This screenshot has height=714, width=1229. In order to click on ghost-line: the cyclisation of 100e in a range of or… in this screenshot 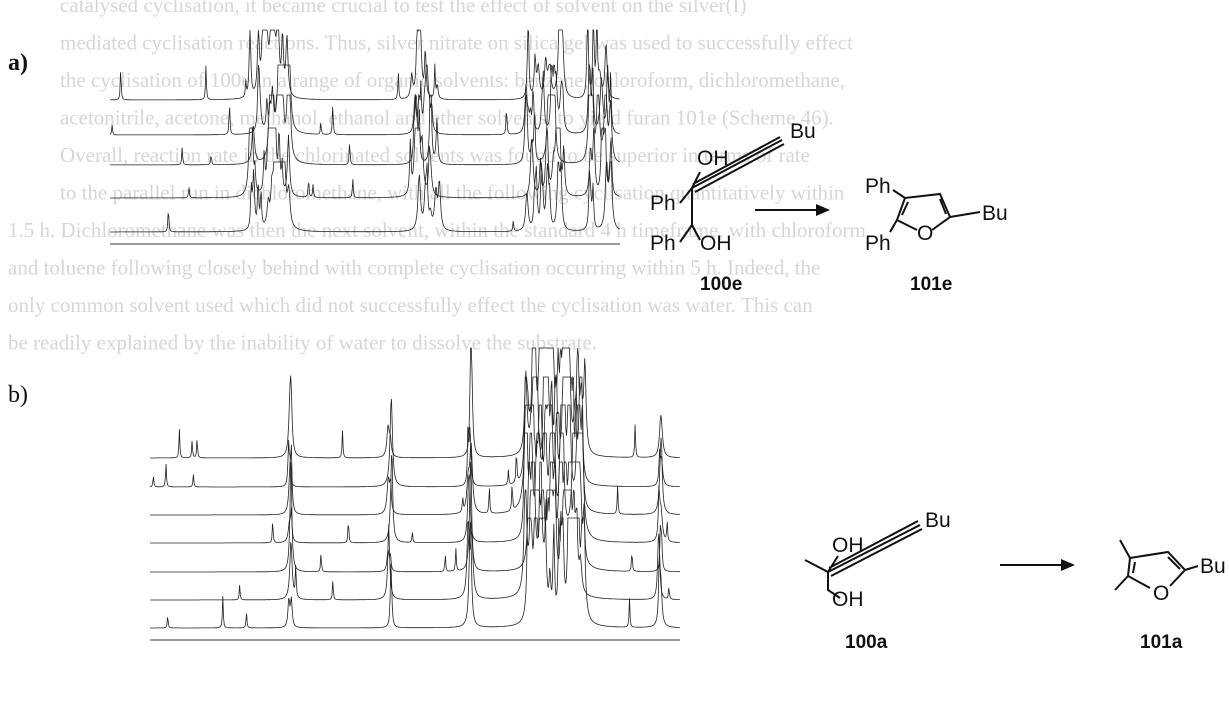, I will do `click(452, 80)`.